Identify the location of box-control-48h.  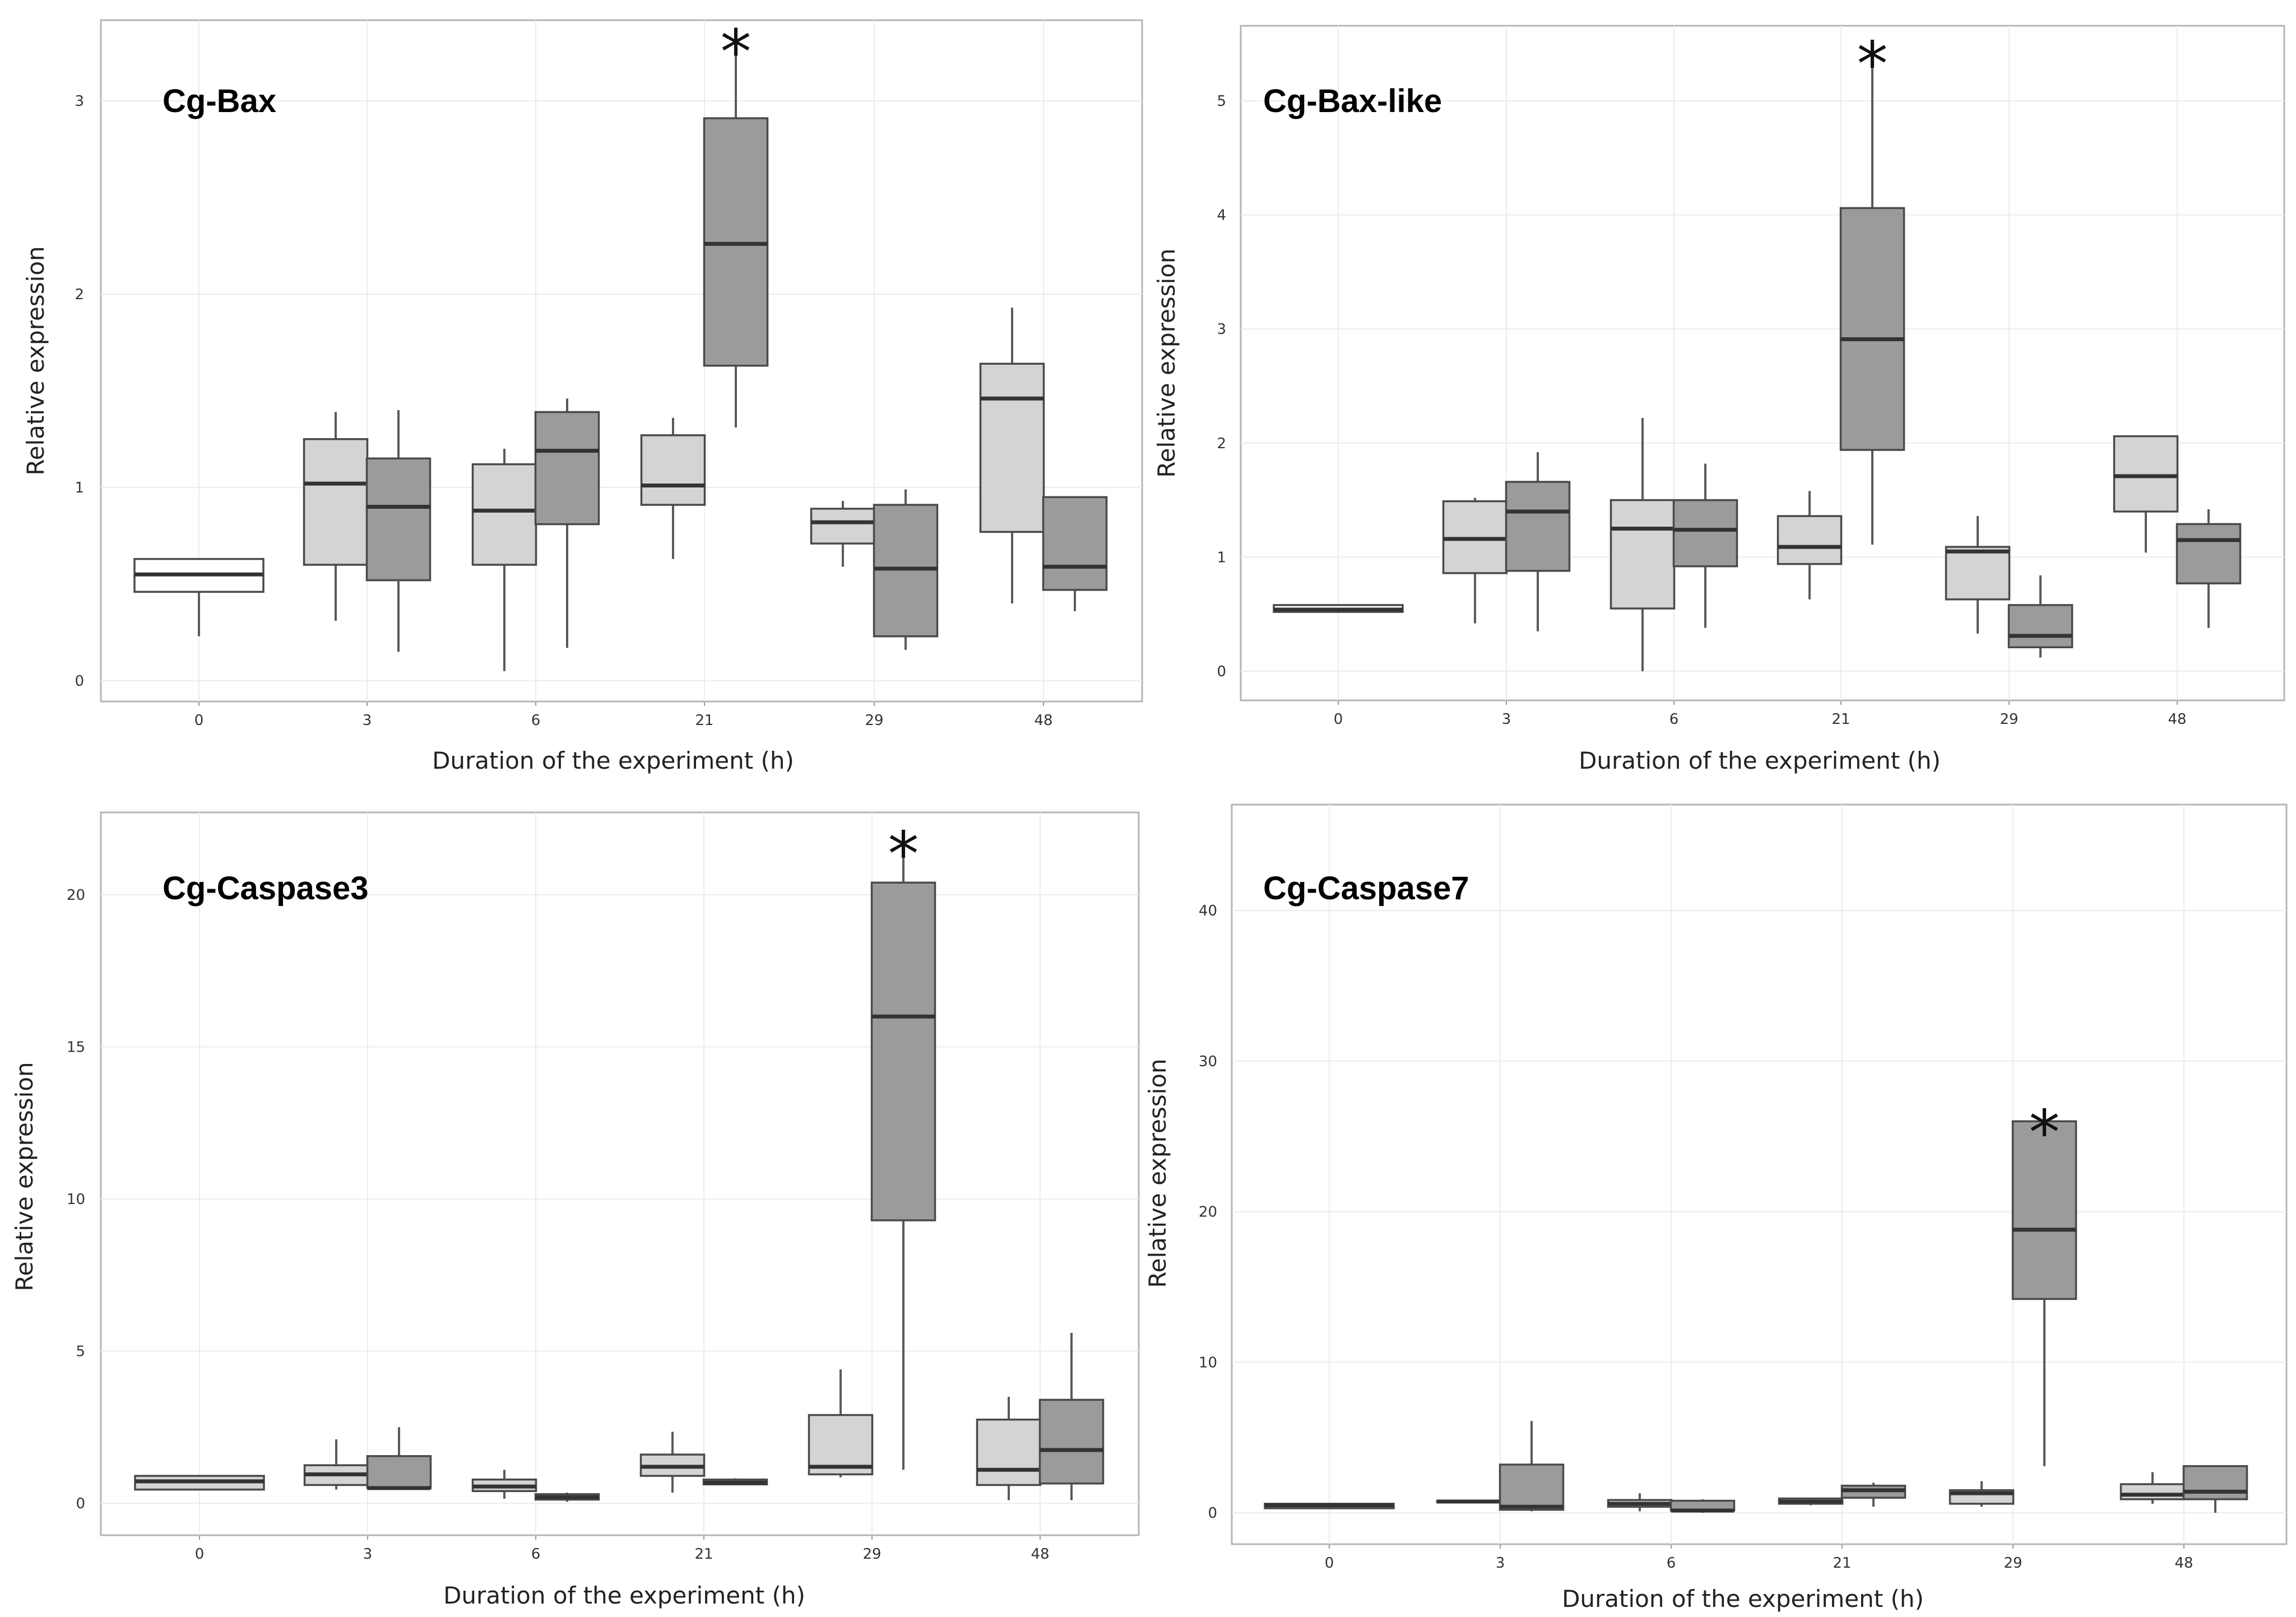
(1012, 455).